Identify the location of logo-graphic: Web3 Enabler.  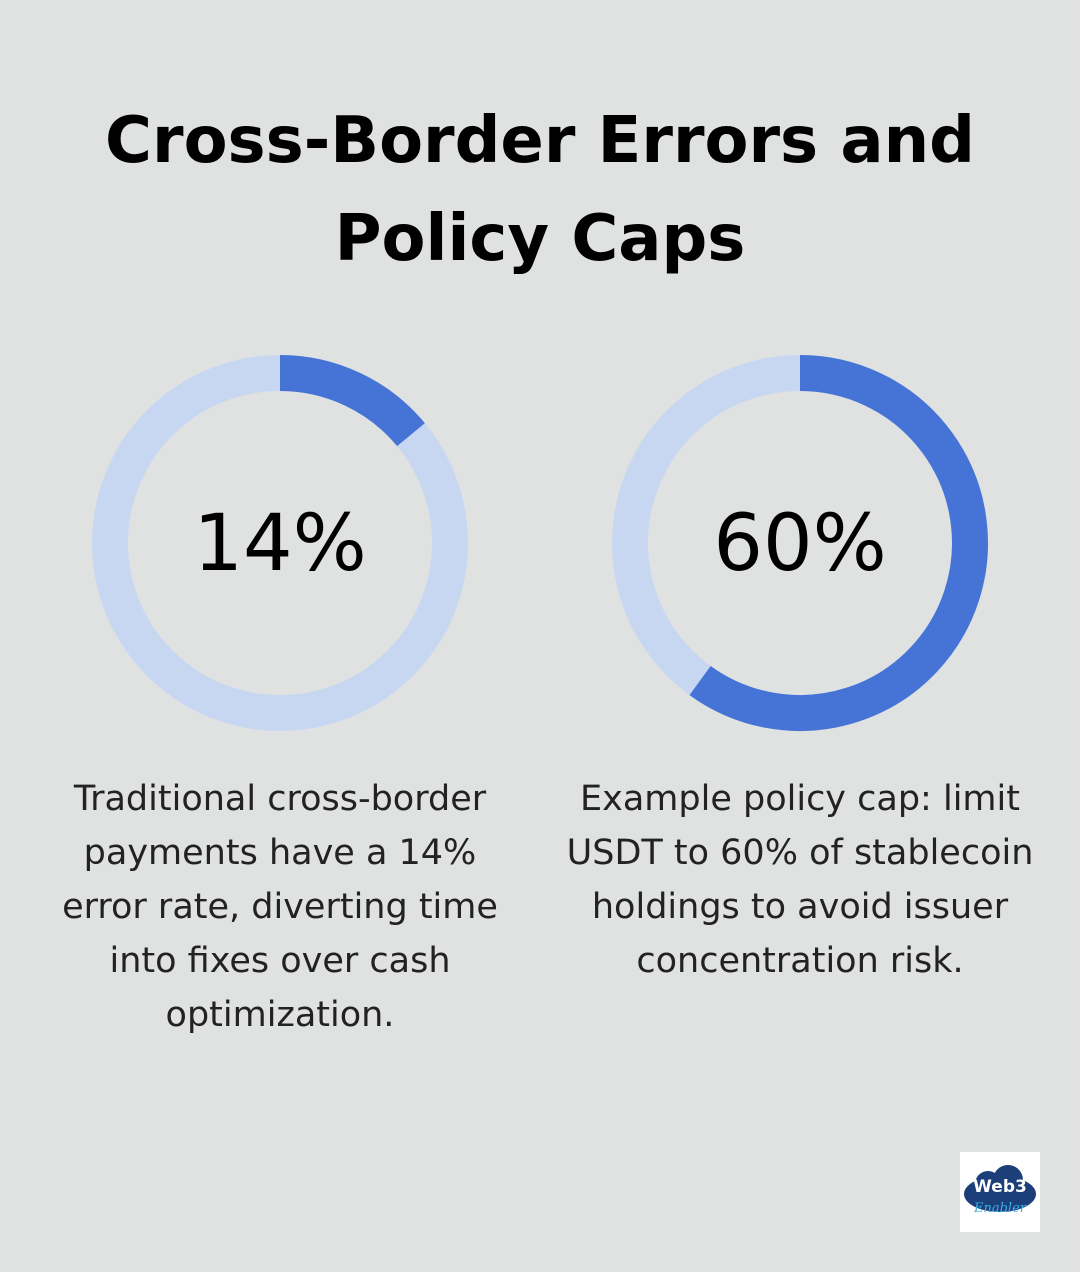
(1000, 1190).